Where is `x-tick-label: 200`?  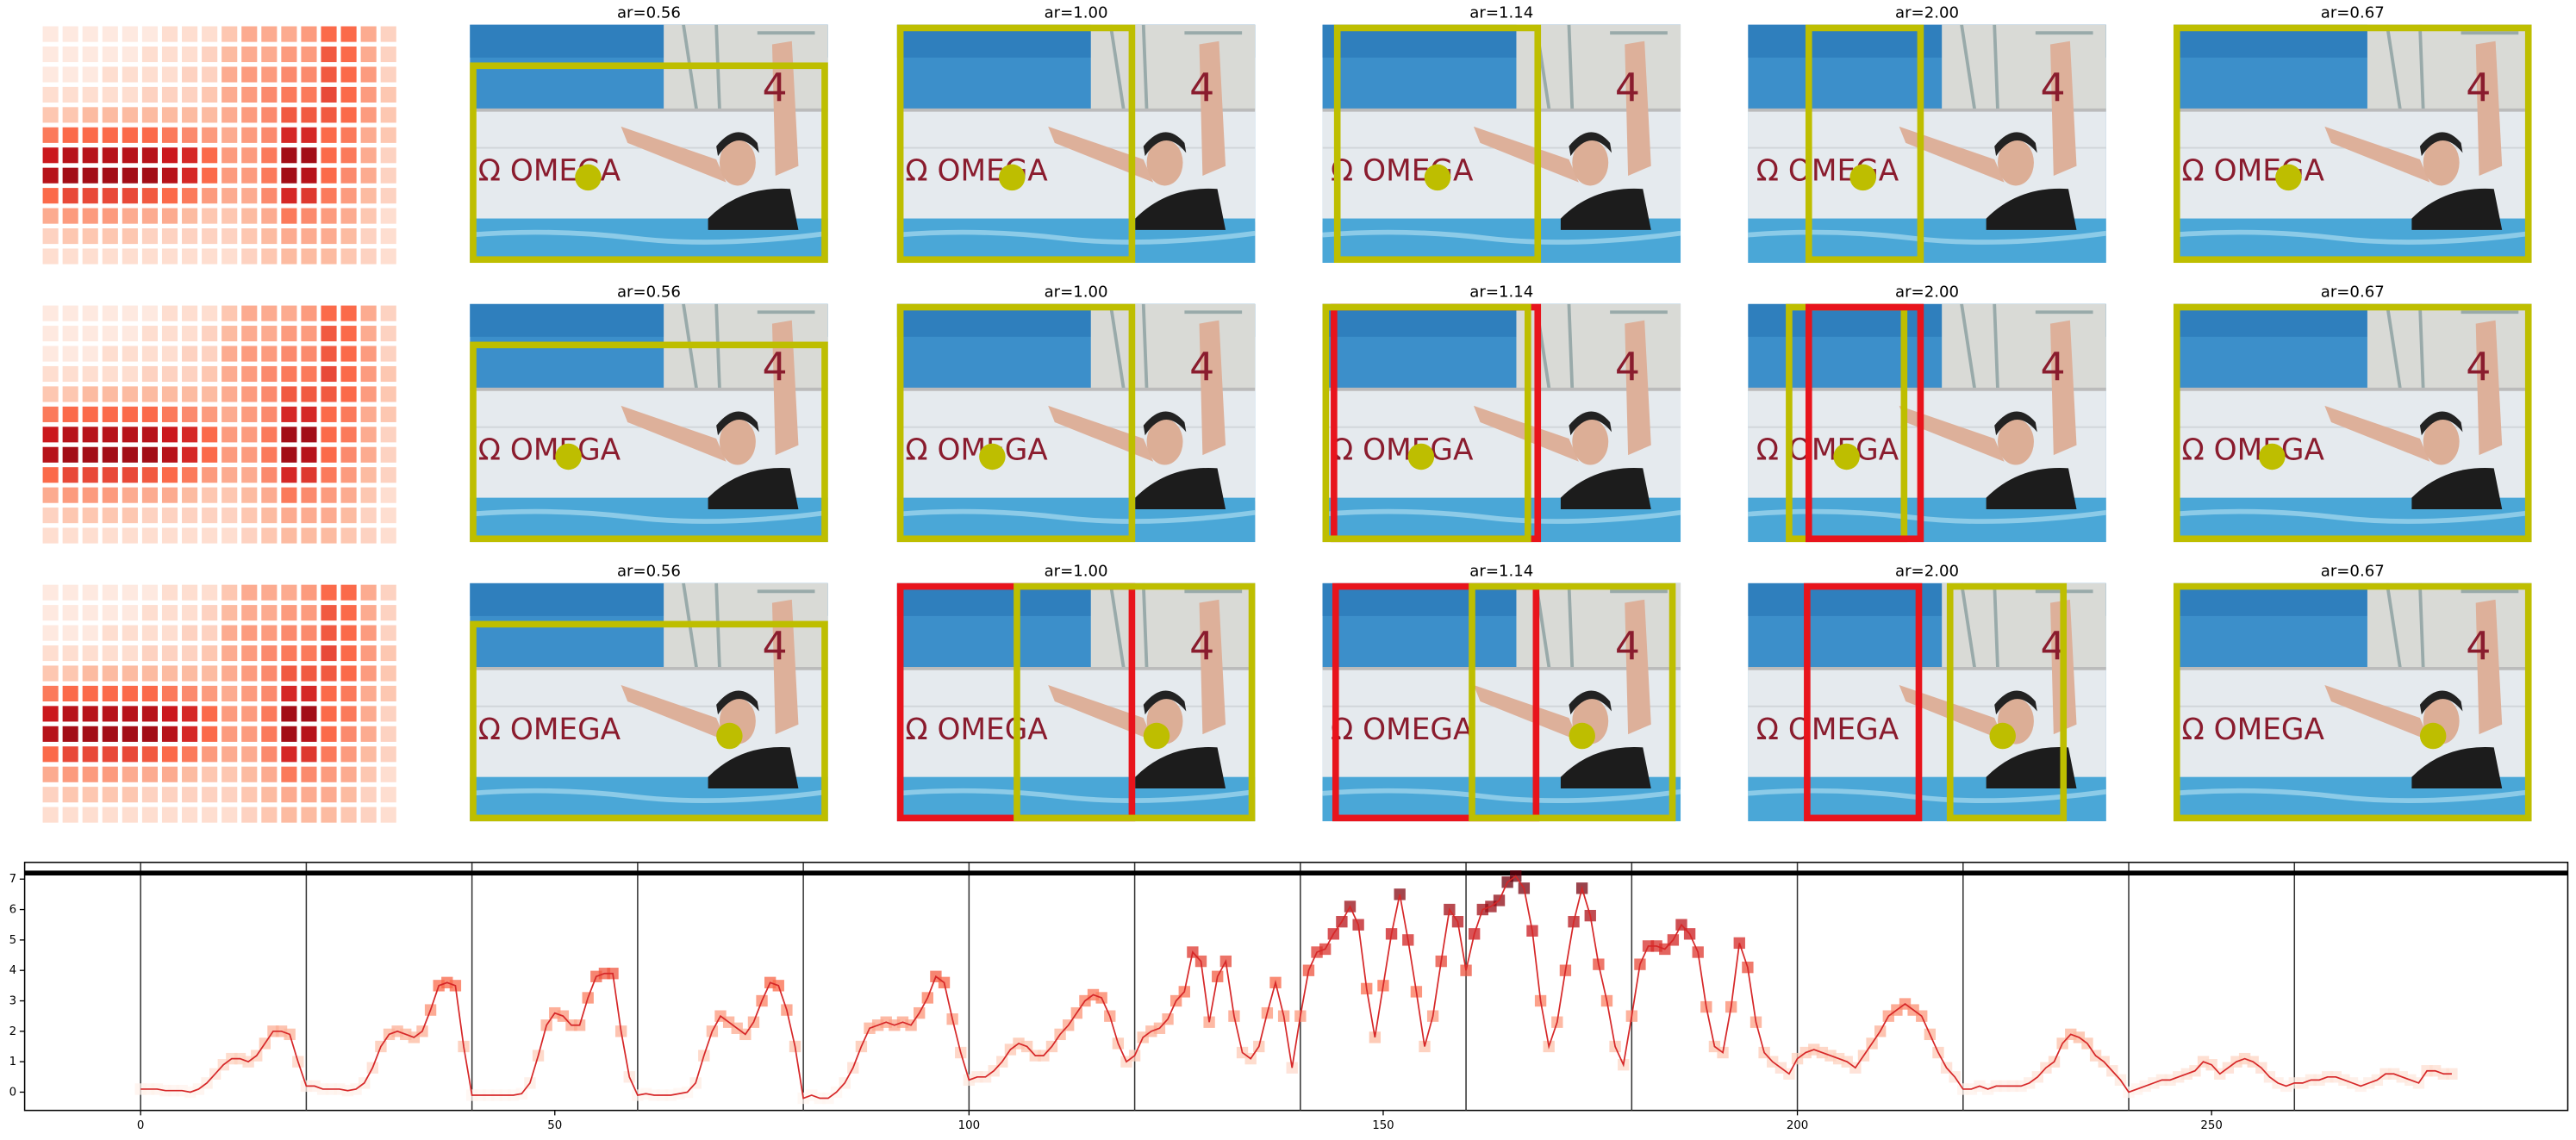
x-tick-label: 200 is located at coordinates (1797, 1125).